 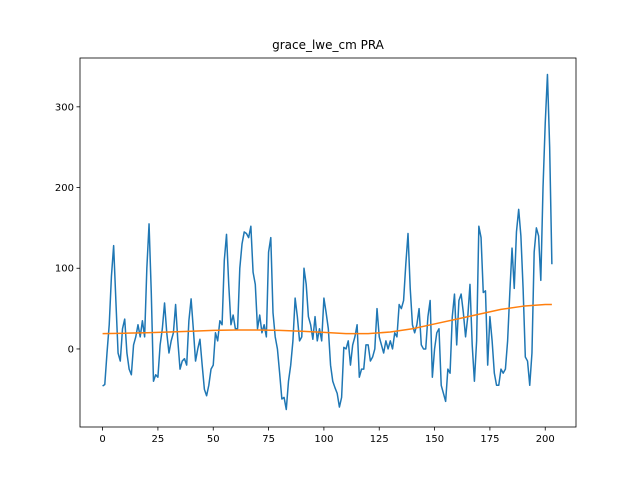 What do you see at coordinates (64, 107) in the screenshot?
I see `y-tick-label: 300` at bounding box center [64, 107].